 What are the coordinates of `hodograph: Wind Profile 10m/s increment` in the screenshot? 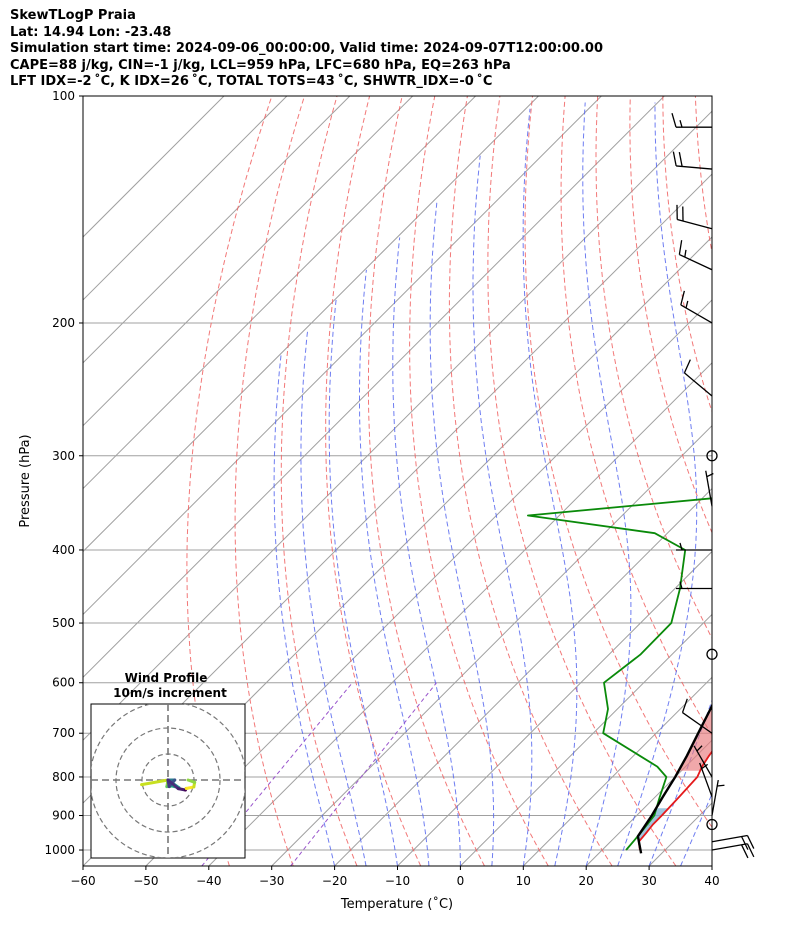 It's located at (168, 765).